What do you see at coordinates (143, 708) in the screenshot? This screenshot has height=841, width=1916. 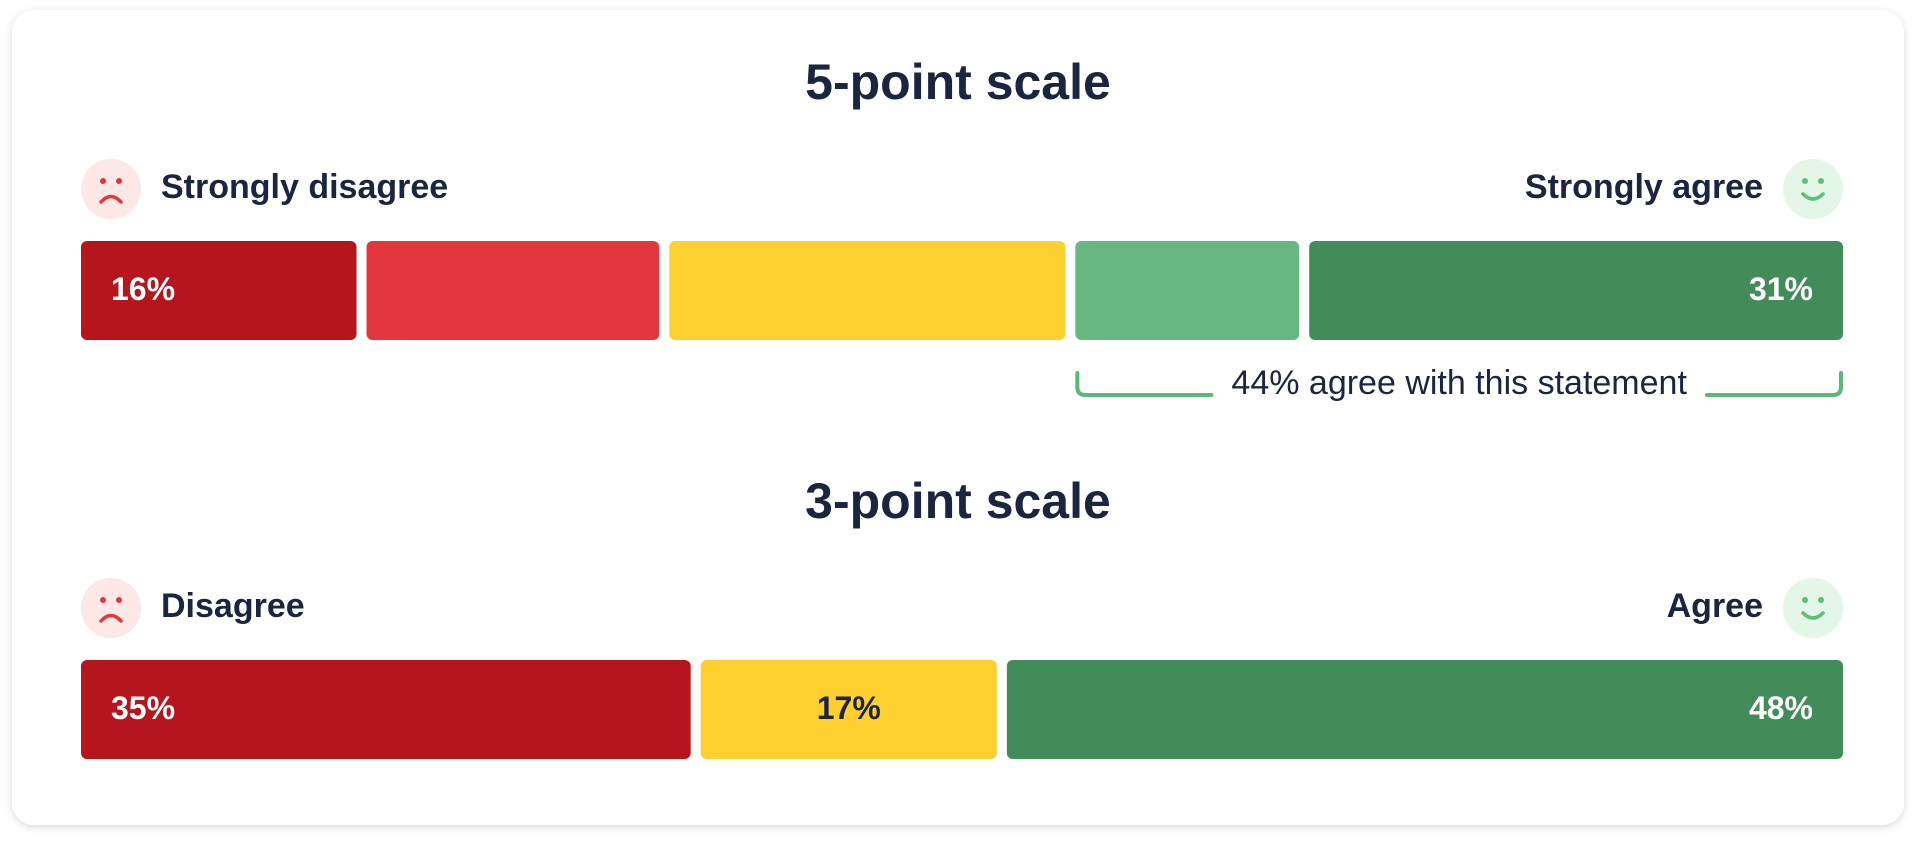 I see `value-label: 35%` at bounding box center [143, 708].